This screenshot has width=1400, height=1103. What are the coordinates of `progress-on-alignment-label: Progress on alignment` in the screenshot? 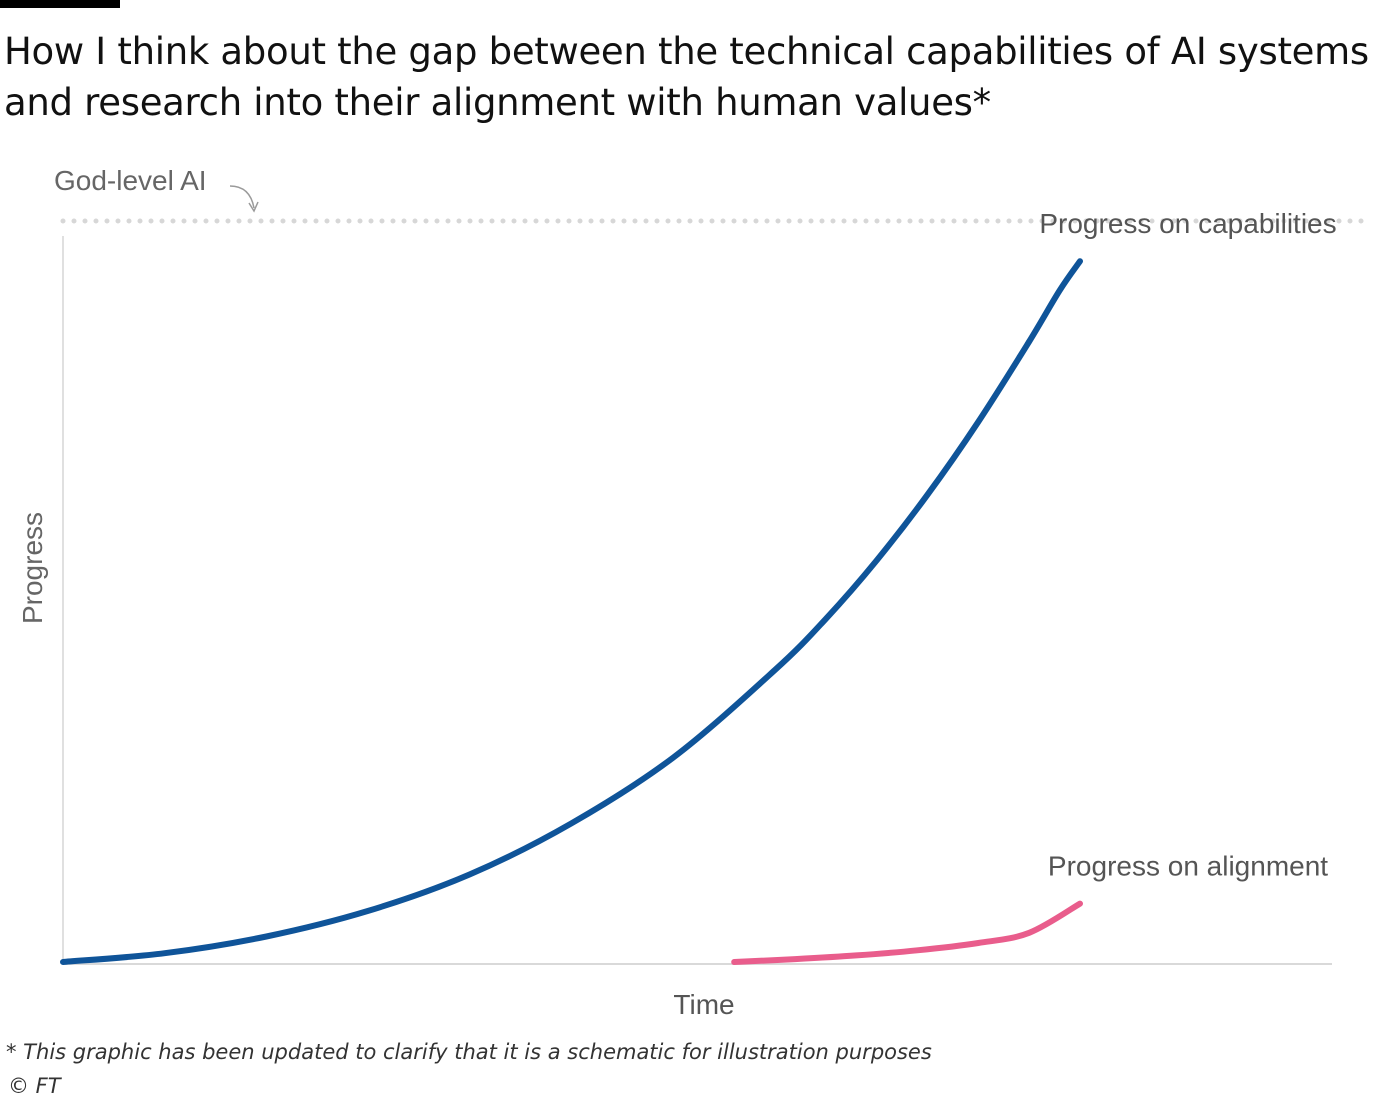 It's located at (1188, 866).